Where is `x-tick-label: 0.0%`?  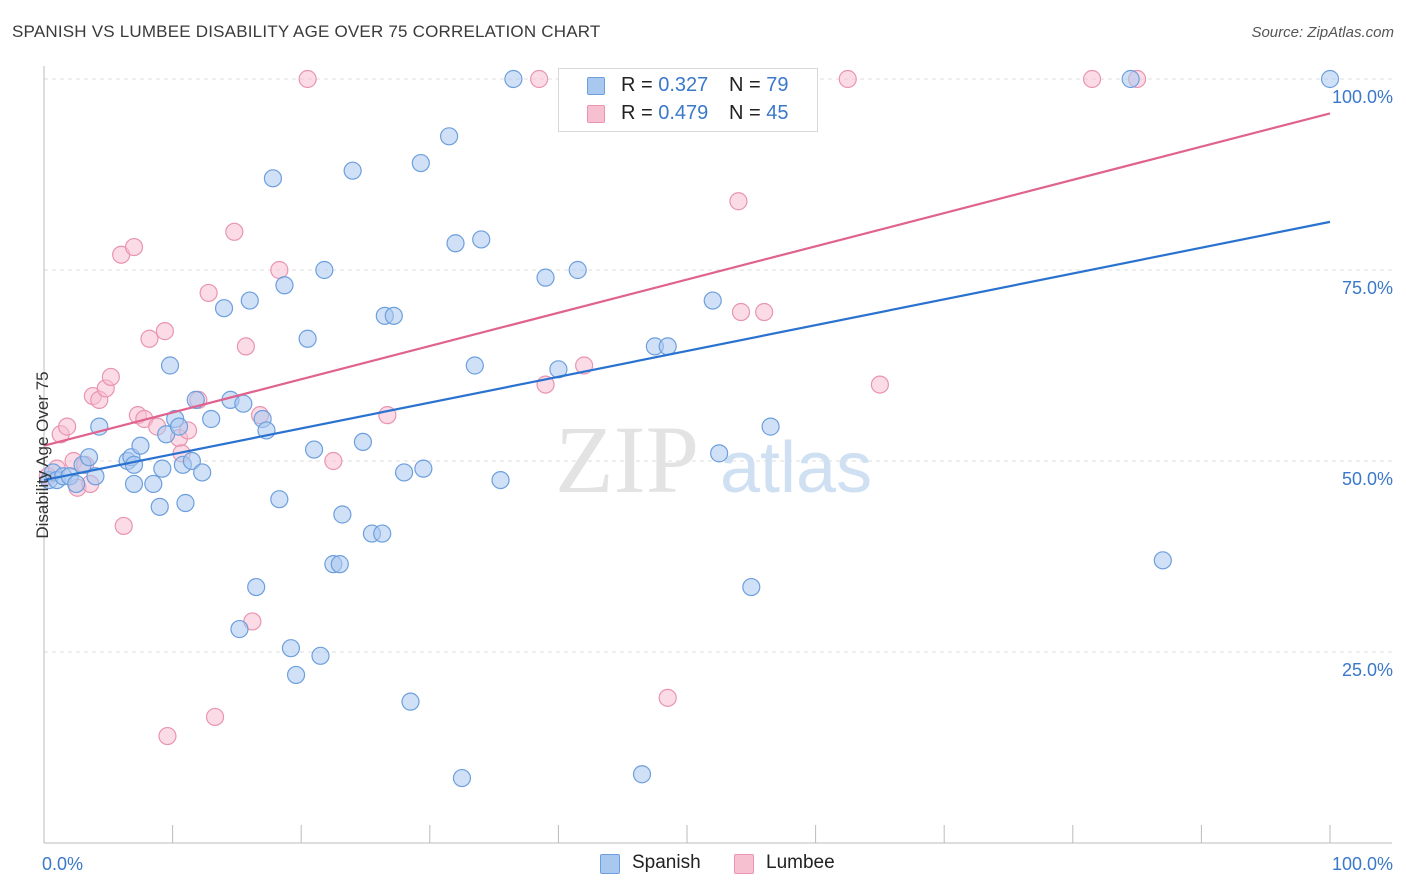
x-tick-label: 0.0% is located at coordinates (62, 864).